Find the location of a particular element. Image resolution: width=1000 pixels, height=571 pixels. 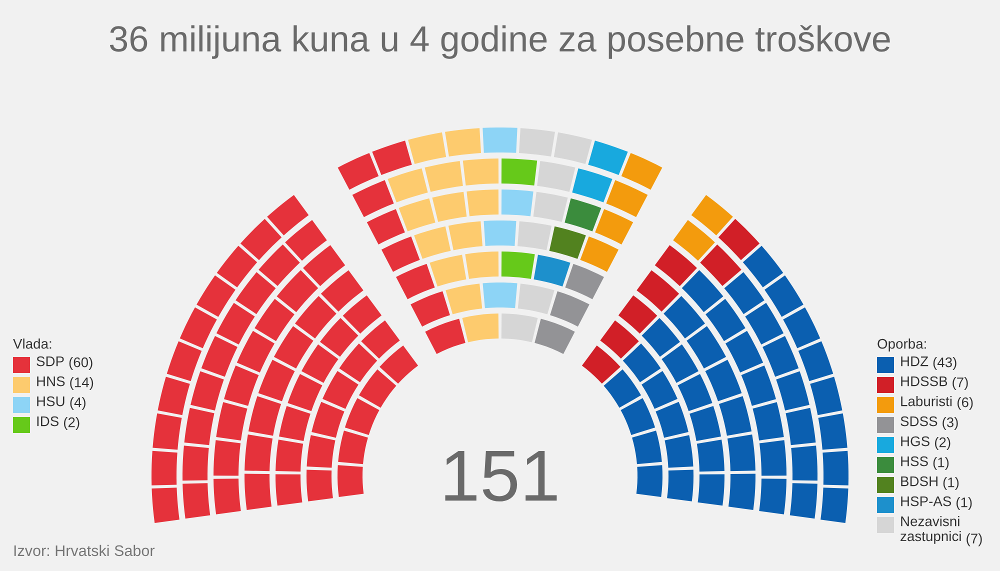

text: 151 is located at coordinates (501, 476).